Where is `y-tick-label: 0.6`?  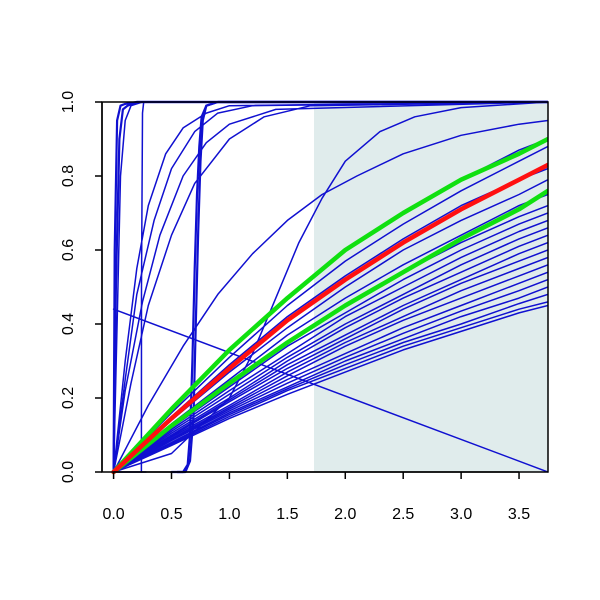
y-tick-label: 0.6 is located at coordinates (68, 250).